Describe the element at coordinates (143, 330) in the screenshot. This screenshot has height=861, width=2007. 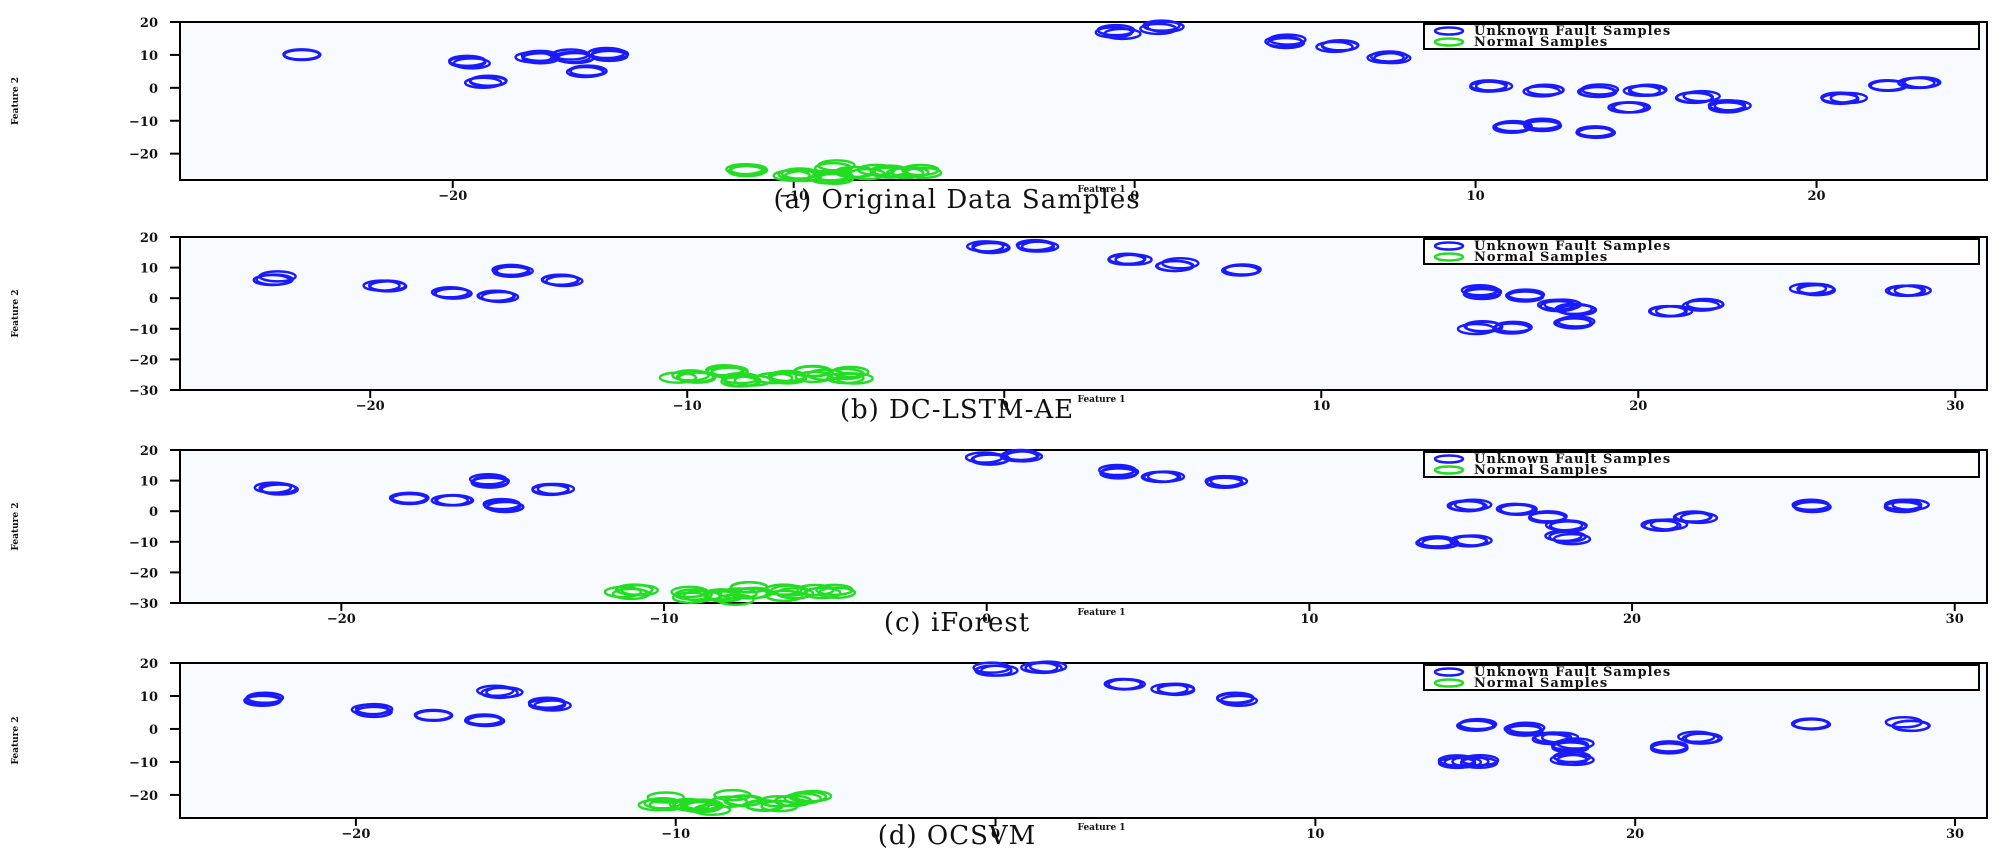
I see `y-tick-label: −10` at that location.